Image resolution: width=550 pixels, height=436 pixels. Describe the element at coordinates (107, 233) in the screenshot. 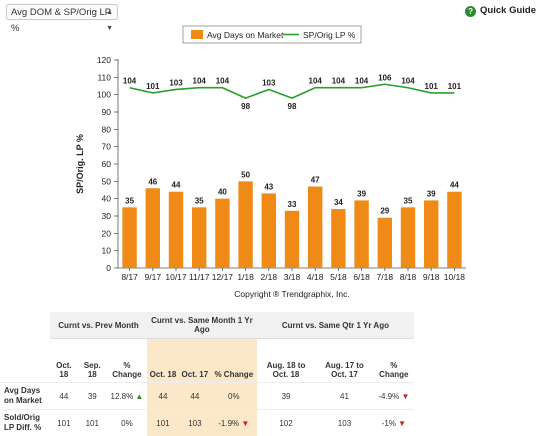

I see `y-tick-label: 20` at that location.